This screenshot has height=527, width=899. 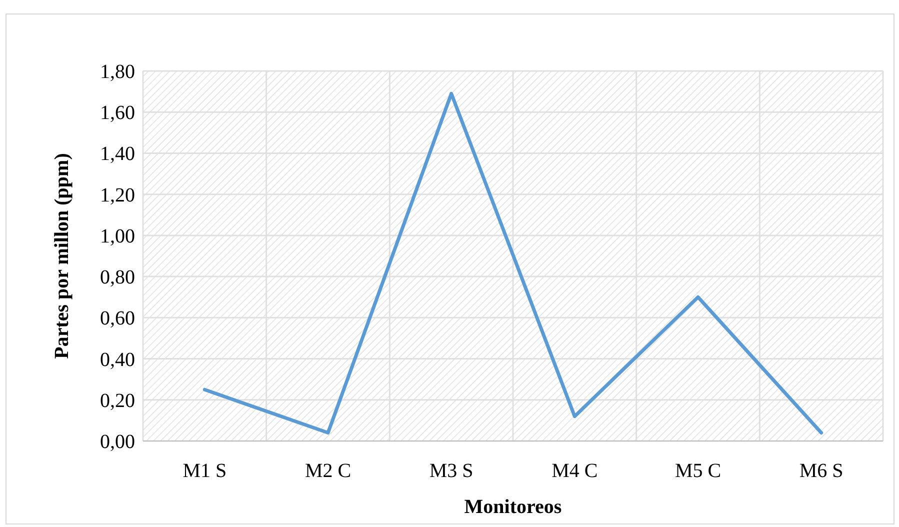 What do you see at coordinates (117, 442) in the screenshot?
I see `y-tick-label: 0,00` at bounding box center [117, 442].